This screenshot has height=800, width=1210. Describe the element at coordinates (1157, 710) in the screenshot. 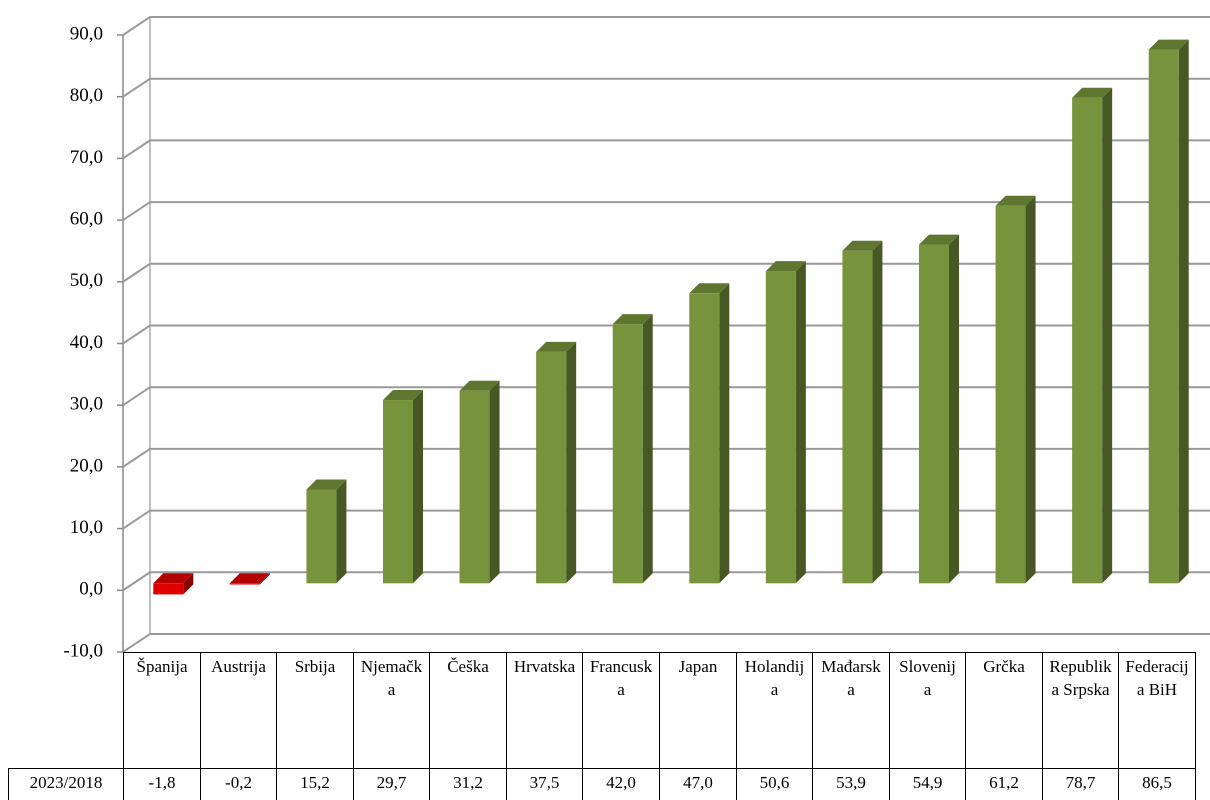

I see `category-label: Federacija BiH` at that location.